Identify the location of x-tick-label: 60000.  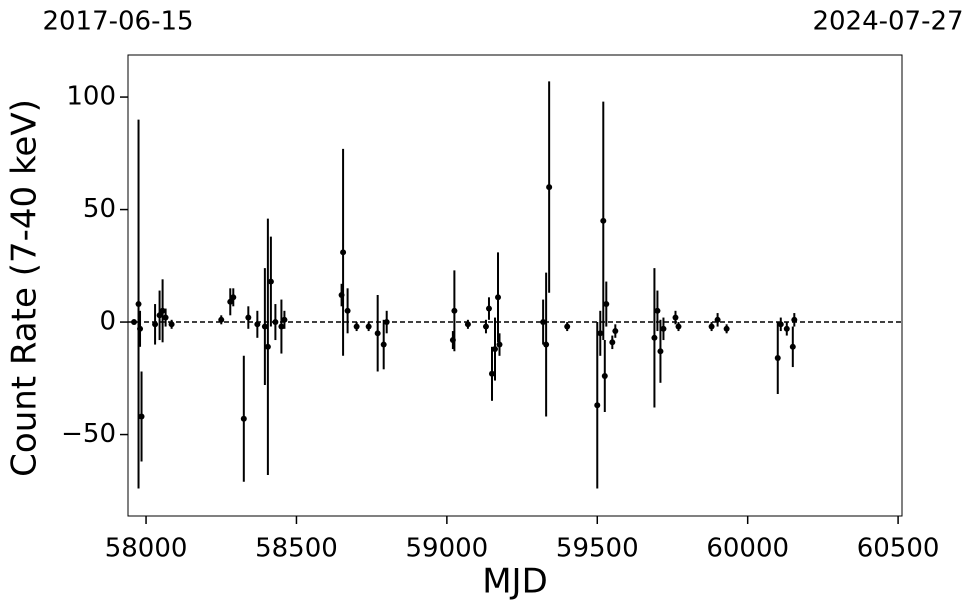
(747, 549).